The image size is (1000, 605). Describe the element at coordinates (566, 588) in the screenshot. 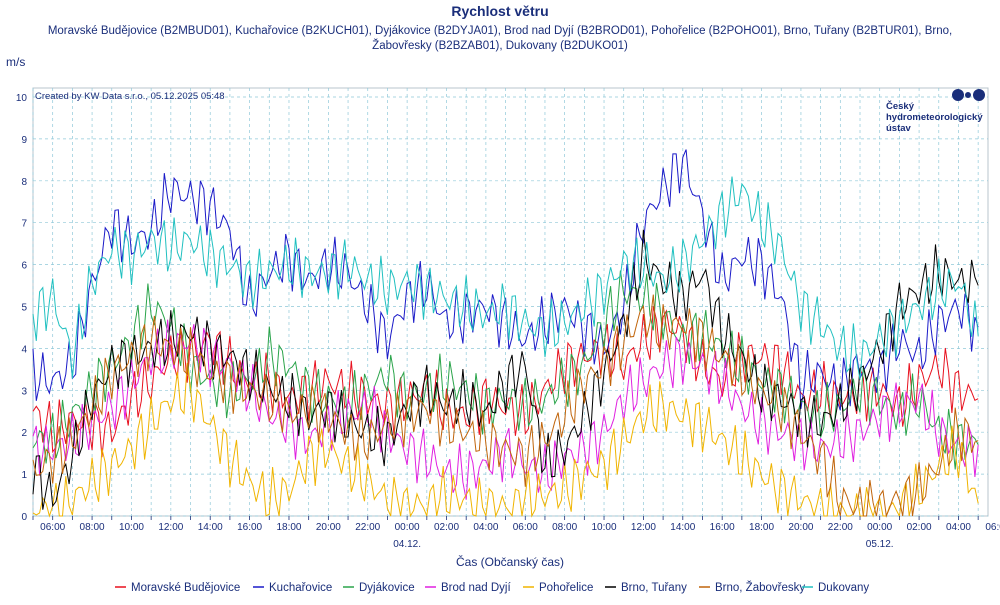

I see `legend-label-4: Pohořelice` at that location.